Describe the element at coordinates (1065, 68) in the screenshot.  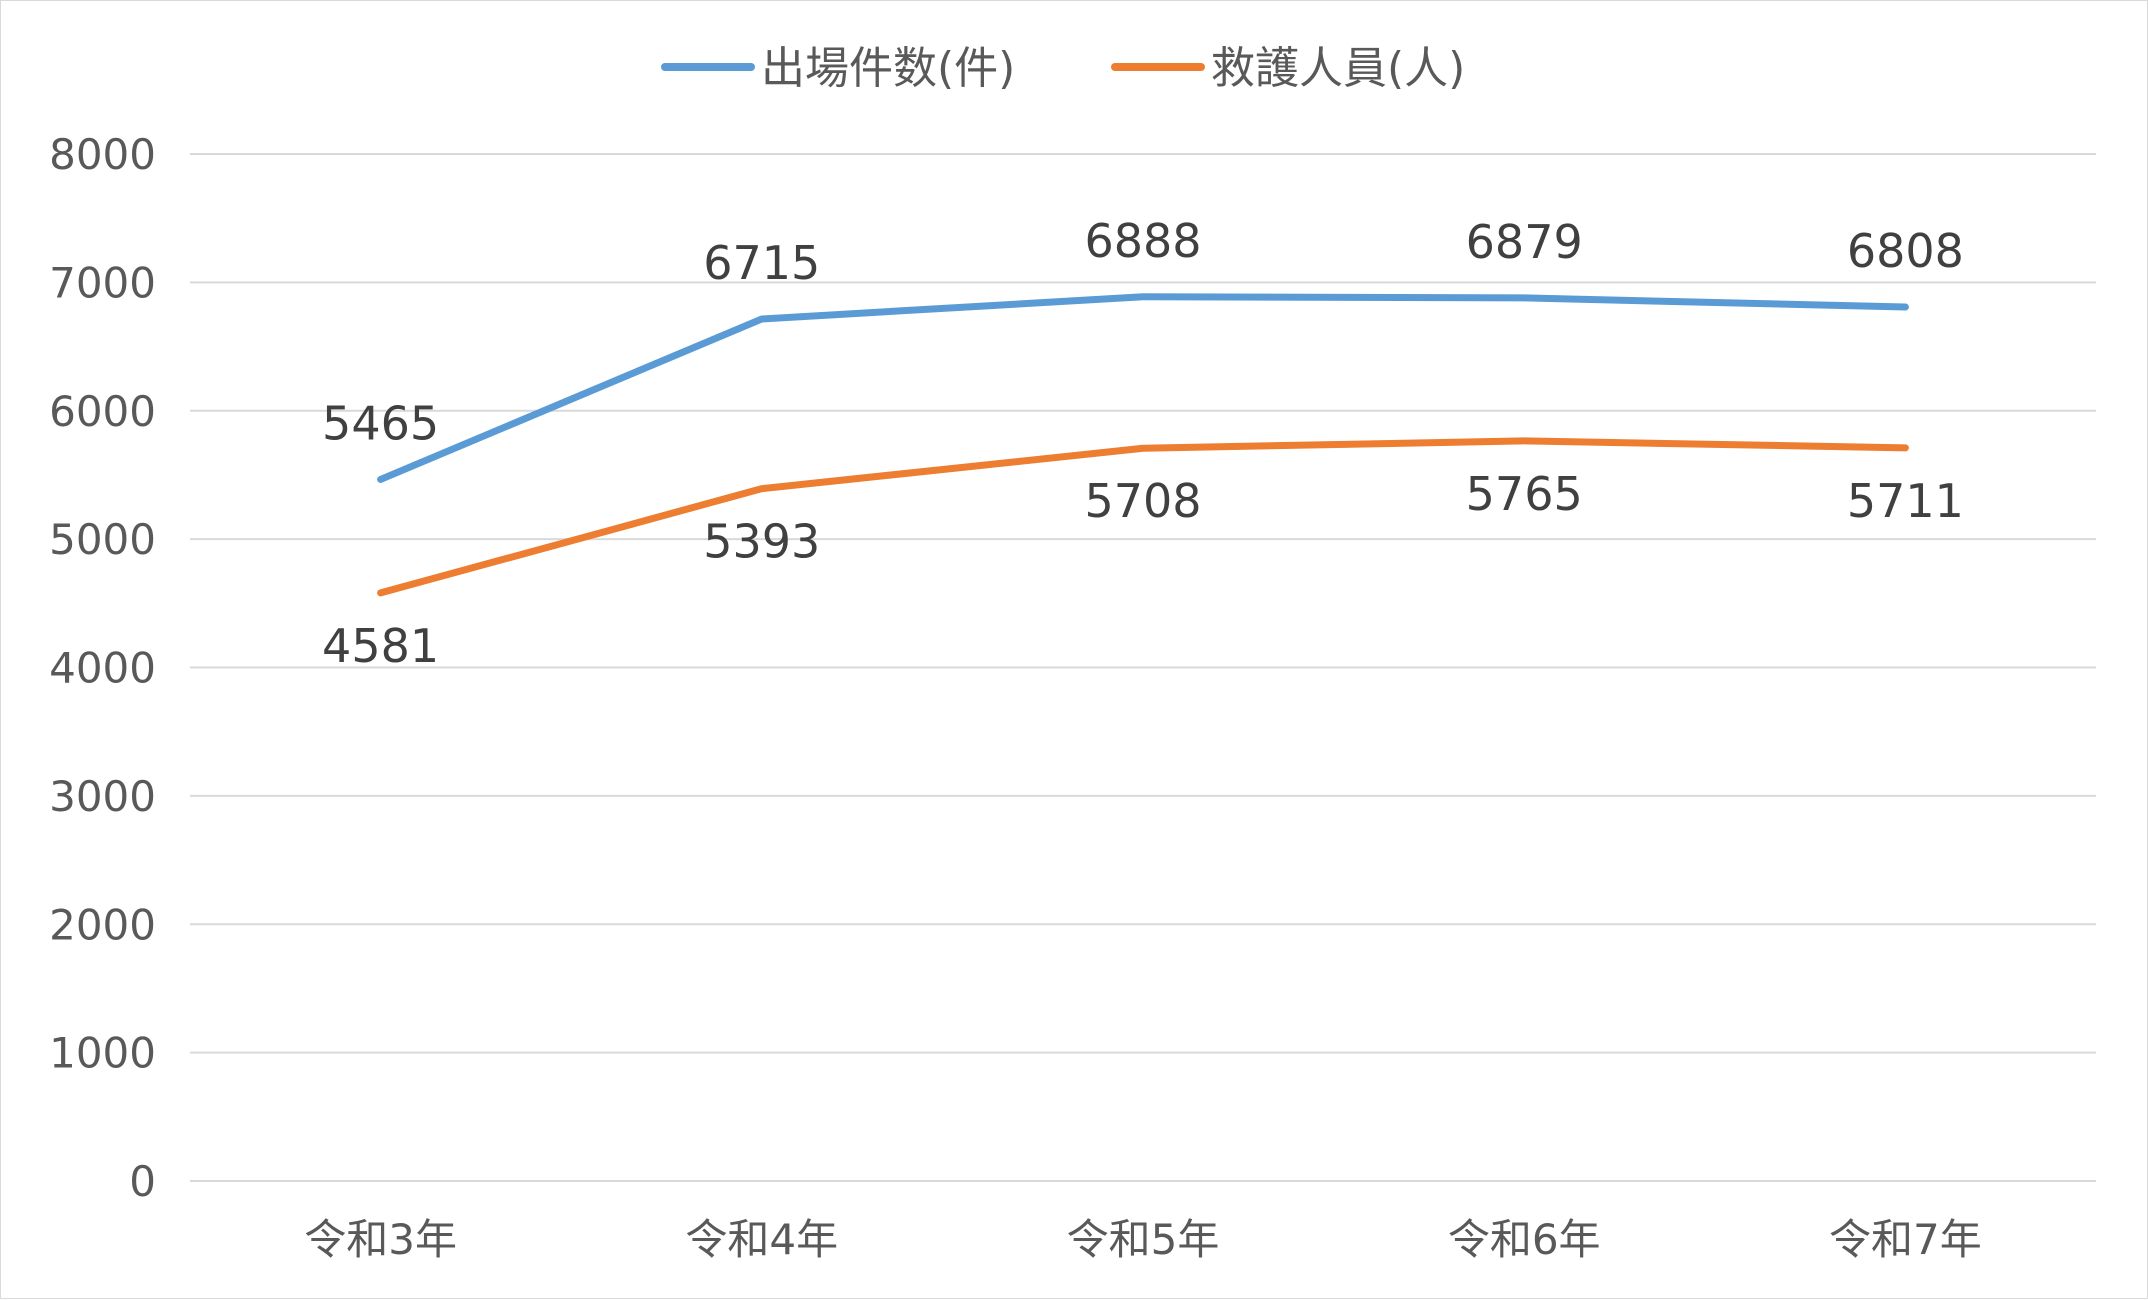
I see `legend: 出場件数(件) 救護人員(人)` at that location.